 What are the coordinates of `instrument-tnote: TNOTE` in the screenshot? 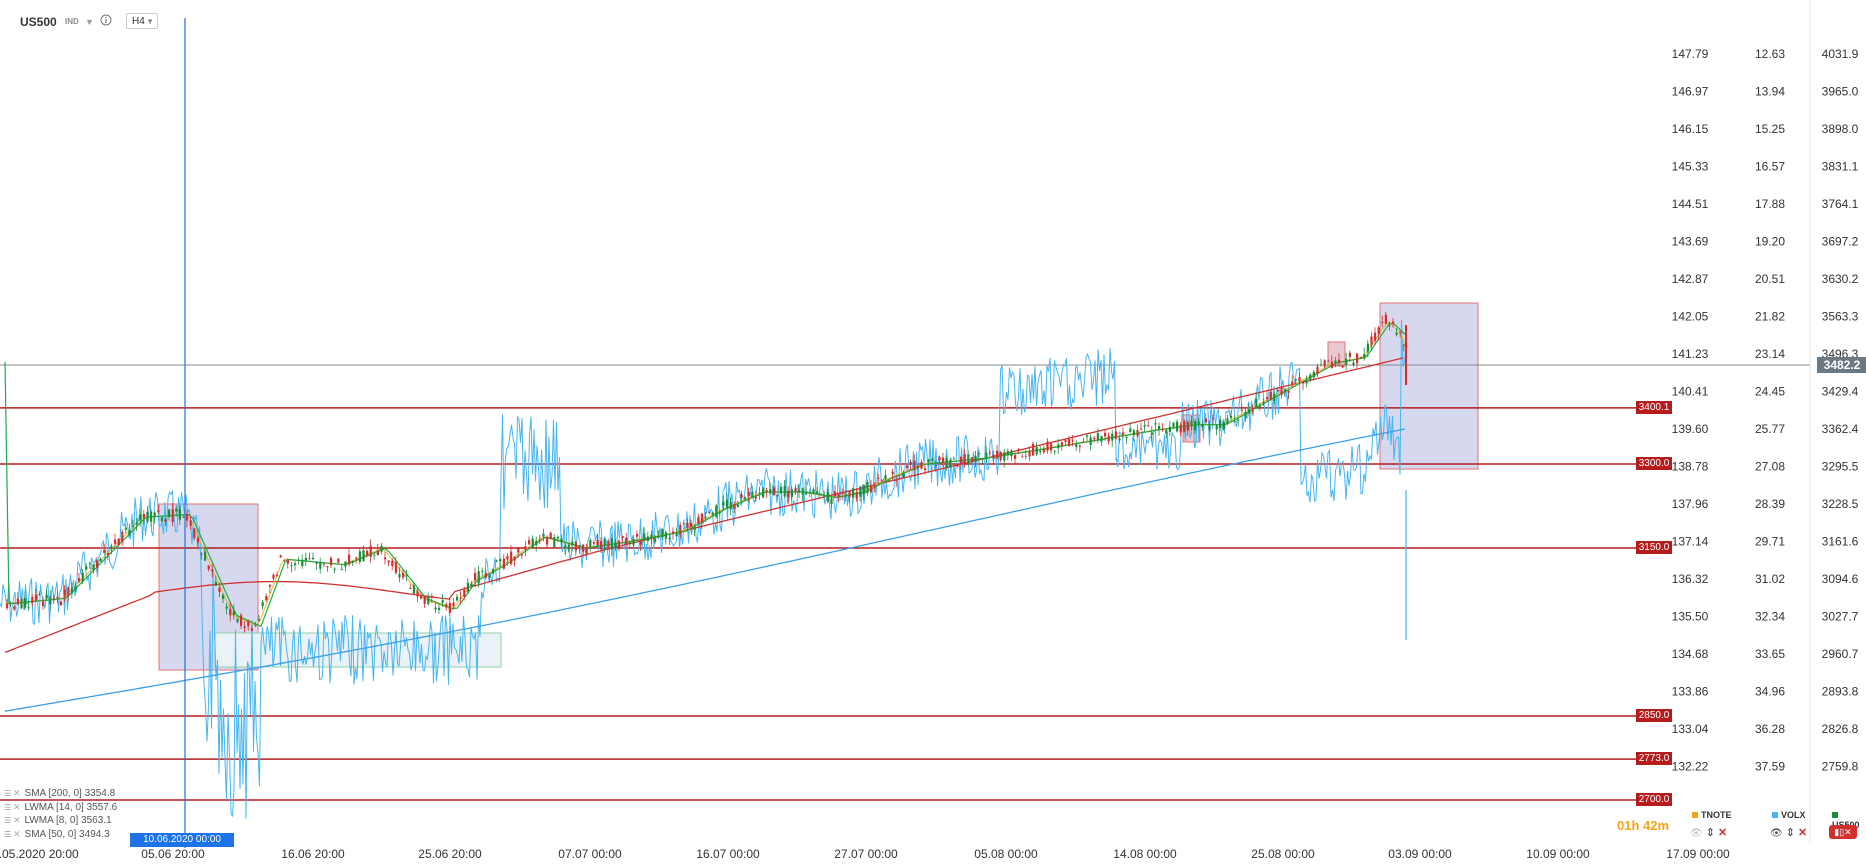 It's located at (1712, 815).